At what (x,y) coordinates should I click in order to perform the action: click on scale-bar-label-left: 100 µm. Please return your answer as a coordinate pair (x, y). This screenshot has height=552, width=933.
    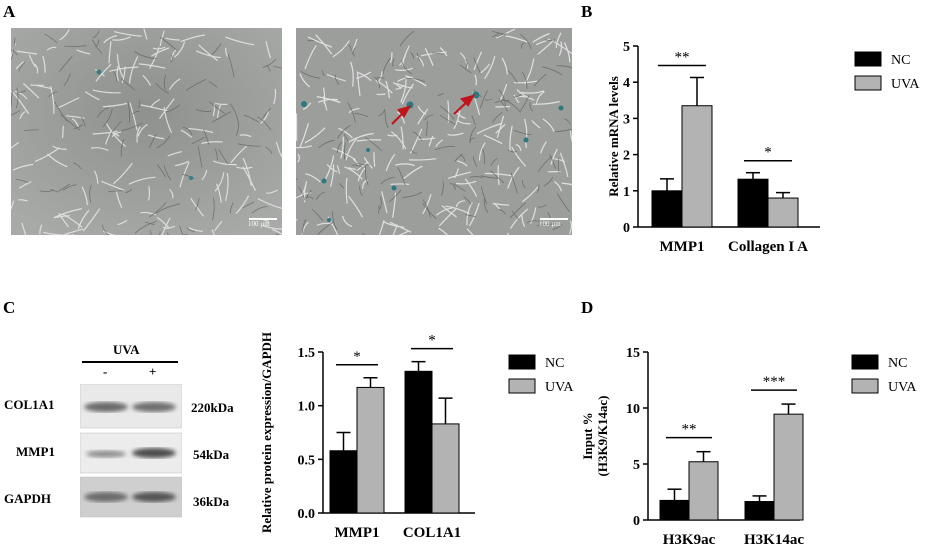
    Looking at the image, I should click on (259, 224).